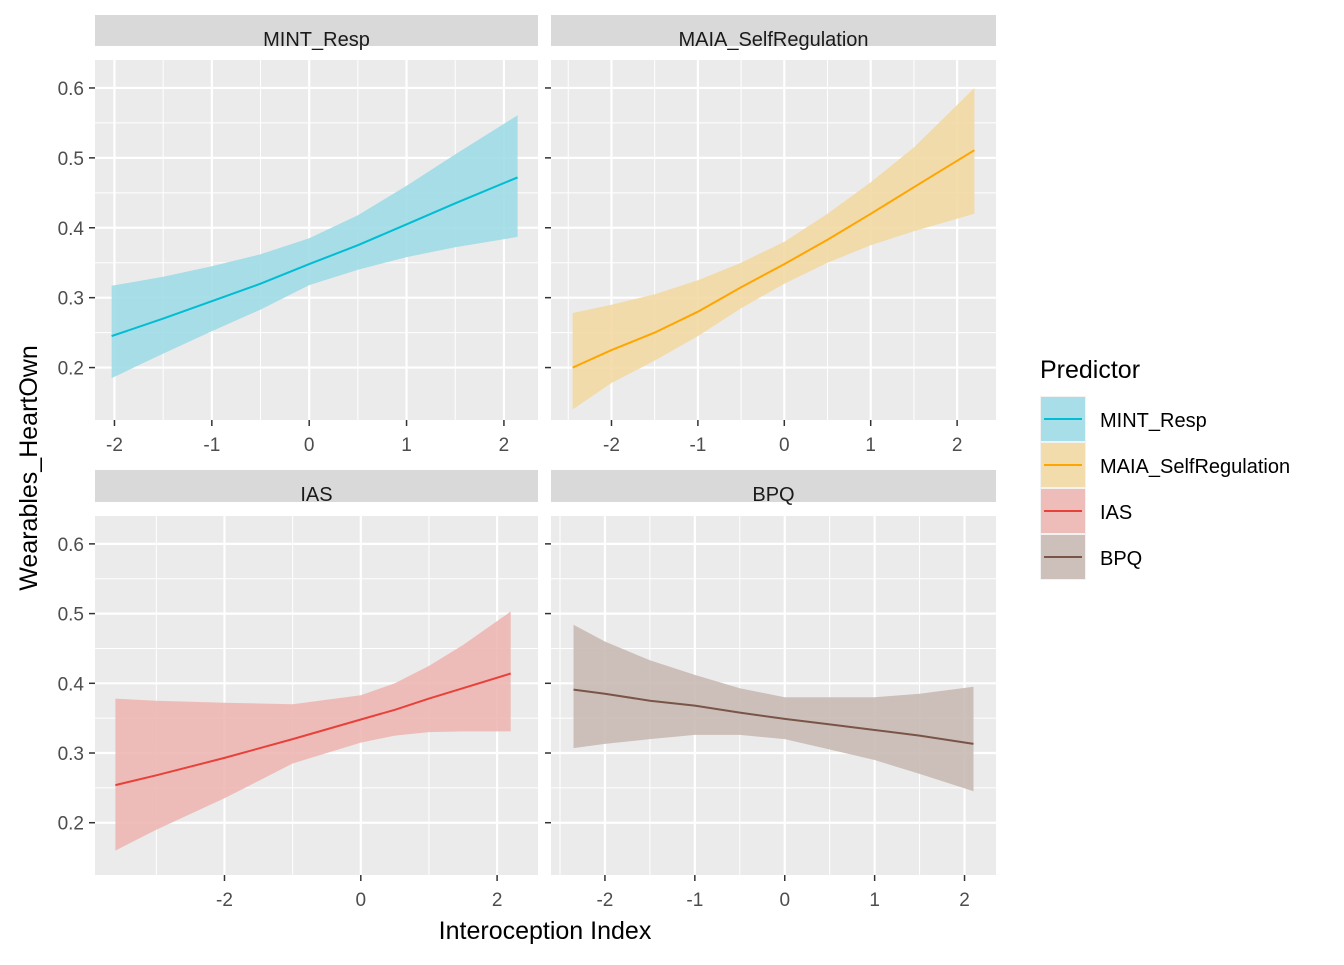 Image resolution: width=1344 pixels, height=965 pixels. What do you see at coordinates (773, 40) in the screenshot?
I see `strip-label-maia-selfregulation: MAIA_SelfRegulation` at bounding box center [773, 40].